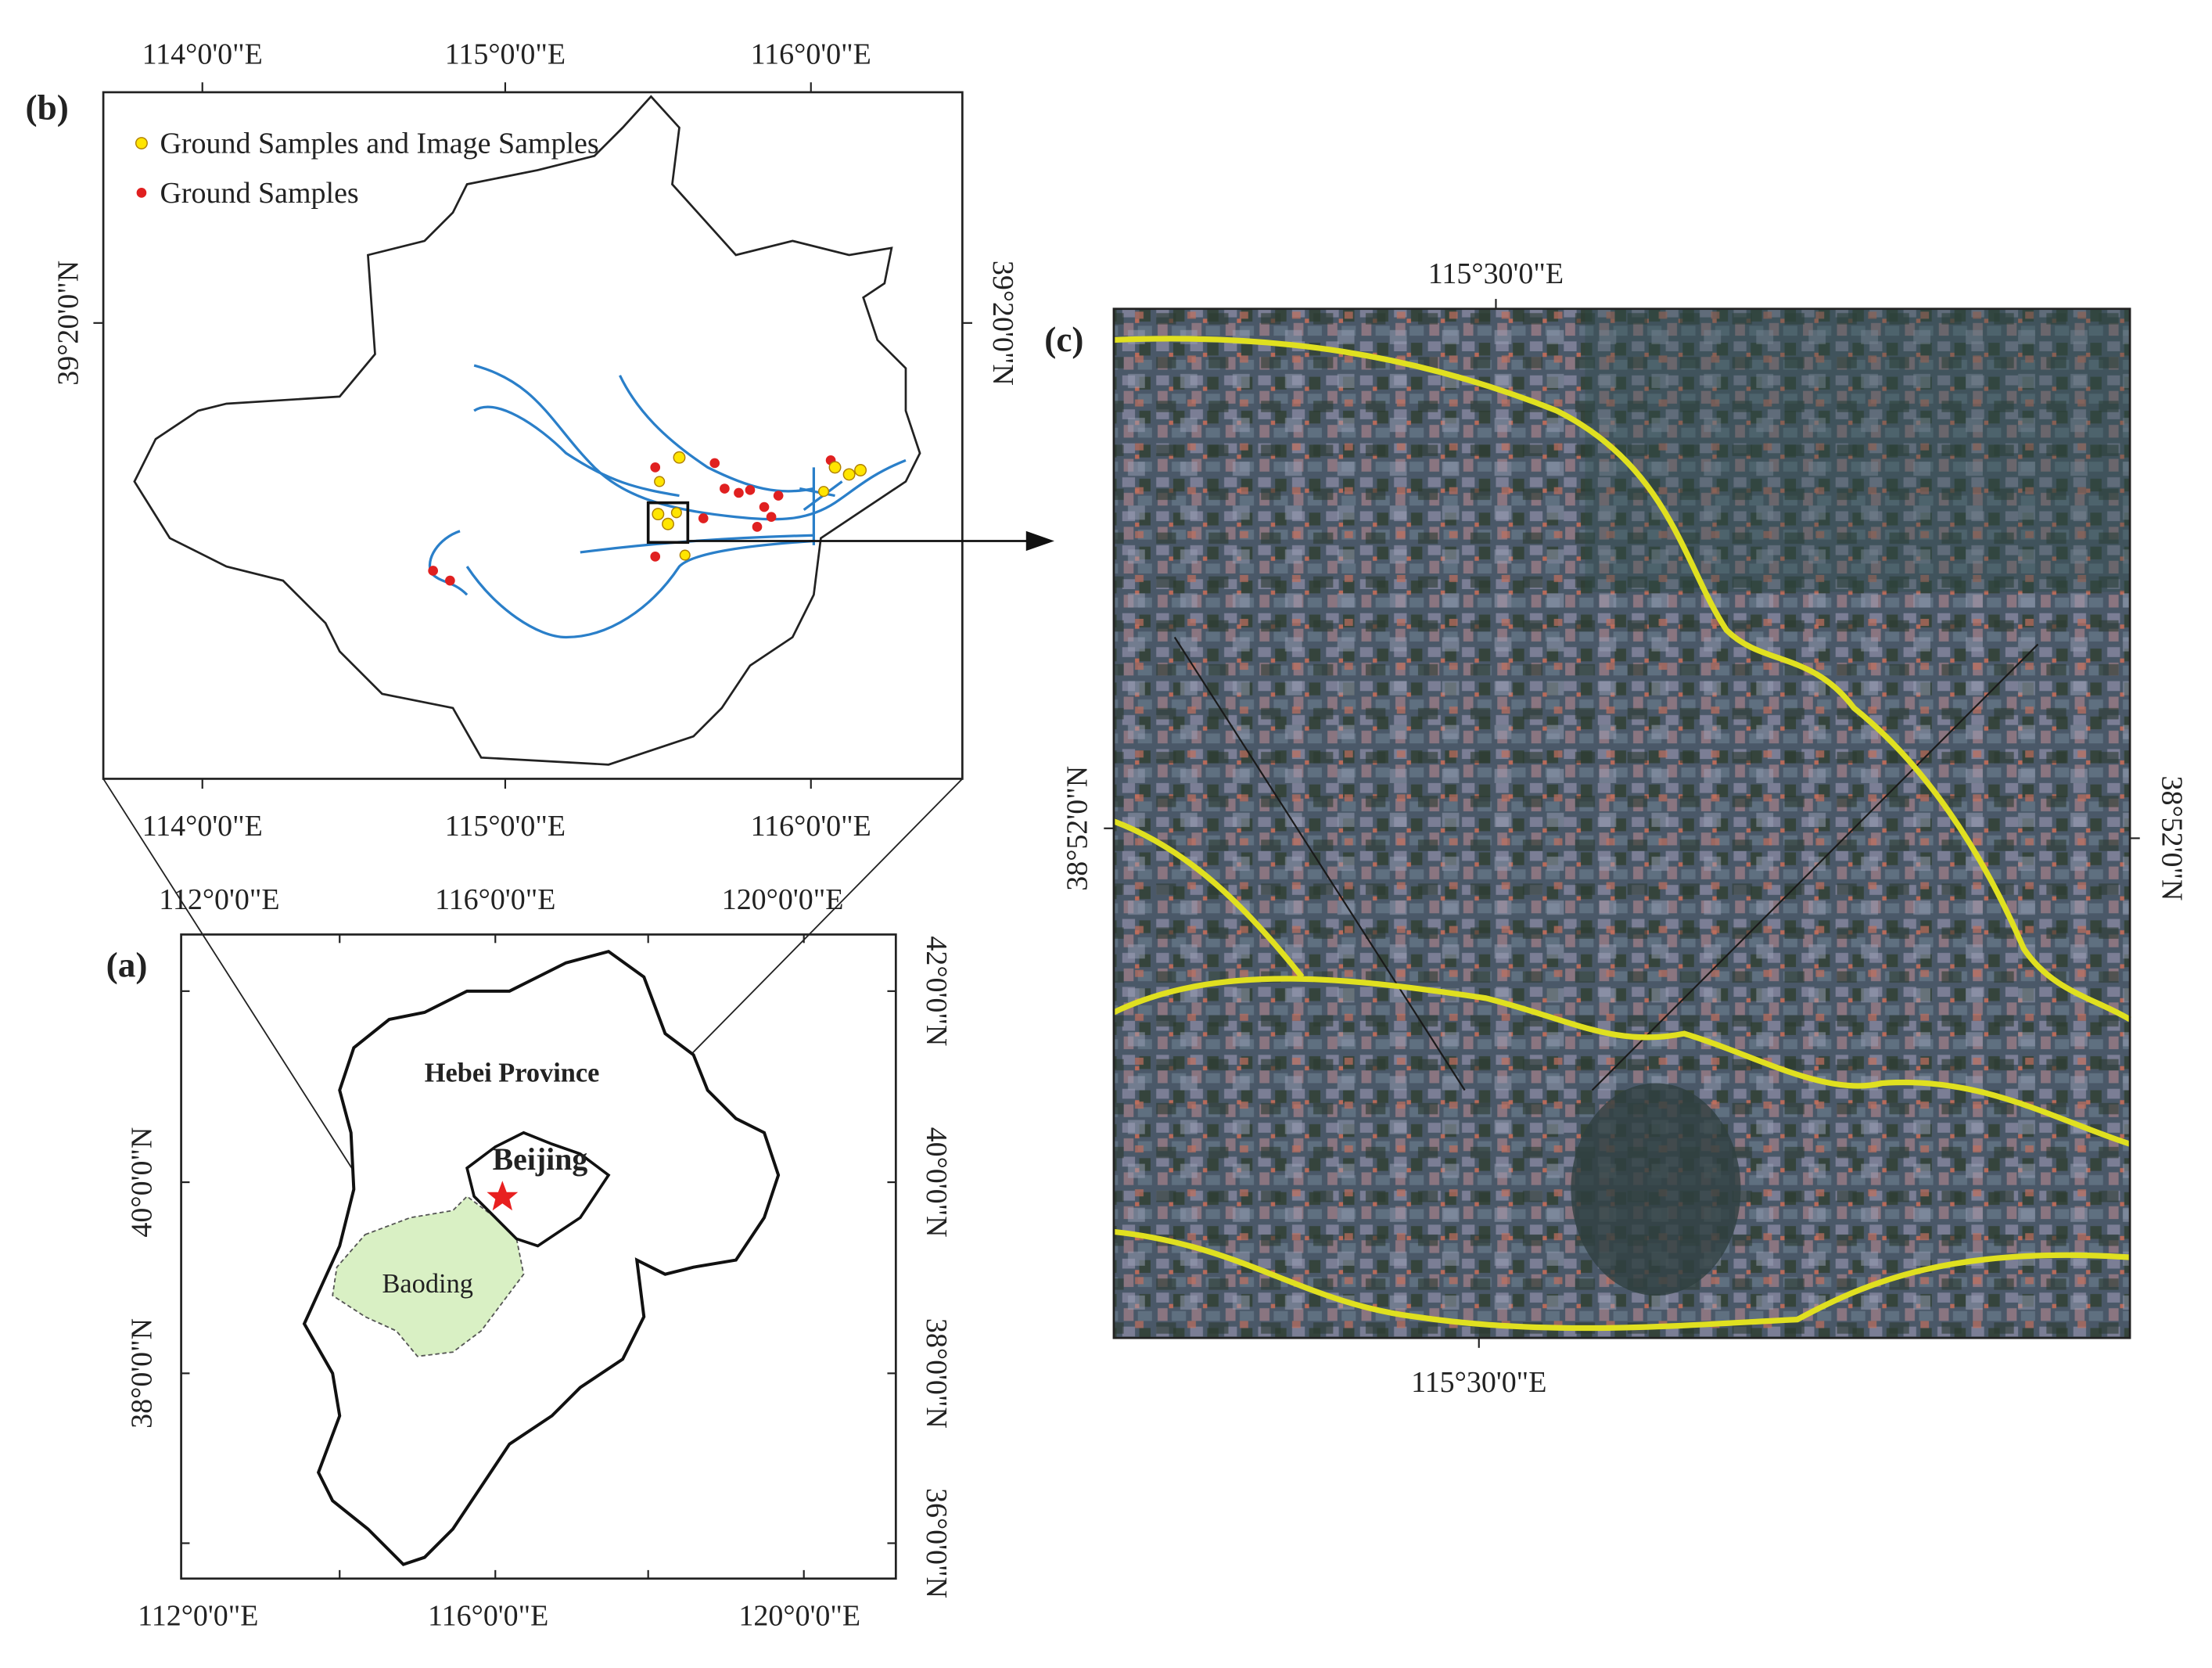  I want to click on study-area-box, so click(668, 523).